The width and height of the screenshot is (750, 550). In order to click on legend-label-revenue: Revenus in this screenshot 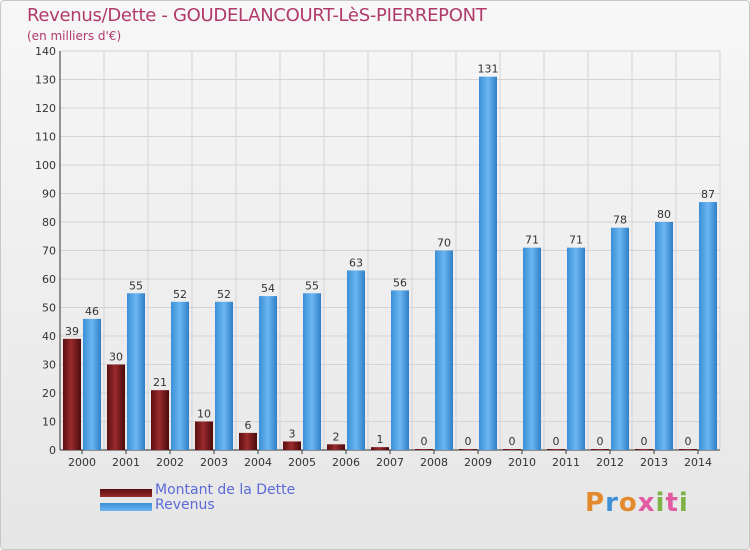, I will do `click(185, 505)`.